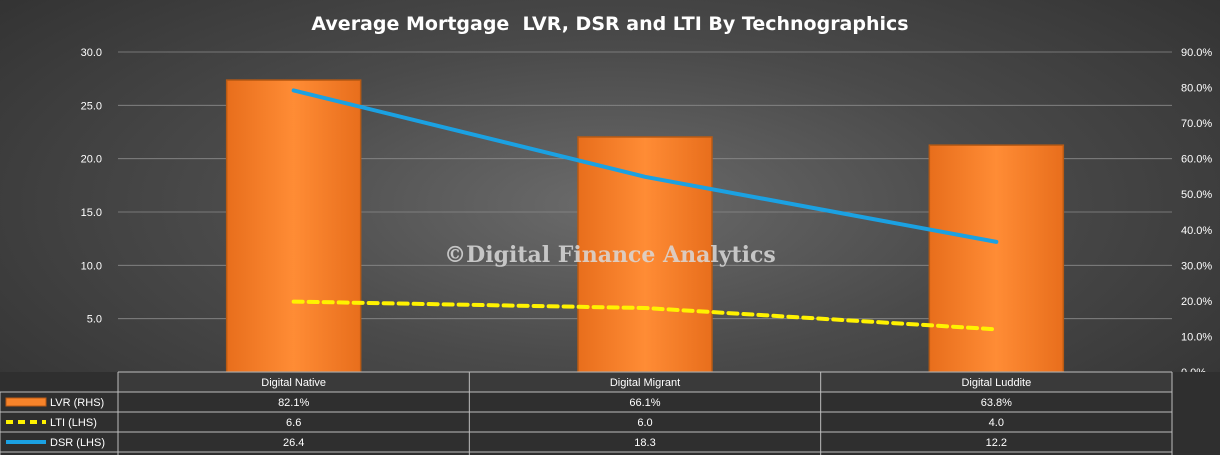 This screenshot has width=1220, height=455. What do you see at coordinates (996, 403) in the screenshot?
I see `data-table-cell: 63.8%` at bounding box center [996, 403].